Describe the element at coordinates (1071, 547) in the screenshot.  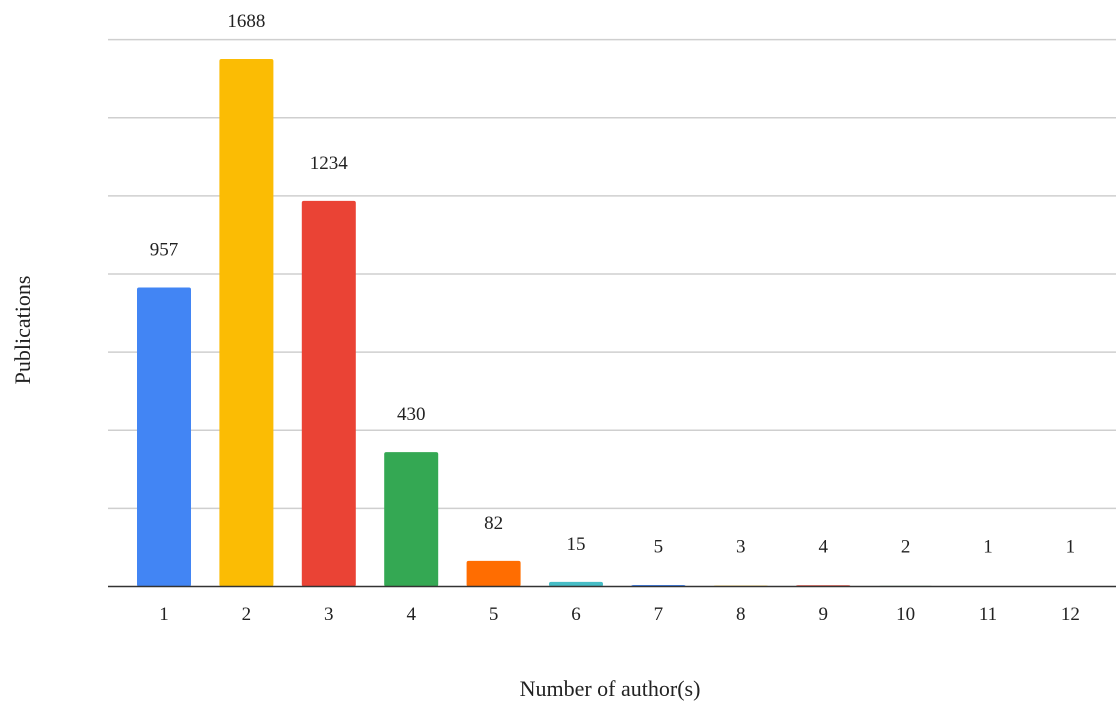
I see `data-label-12: 1` at that location.